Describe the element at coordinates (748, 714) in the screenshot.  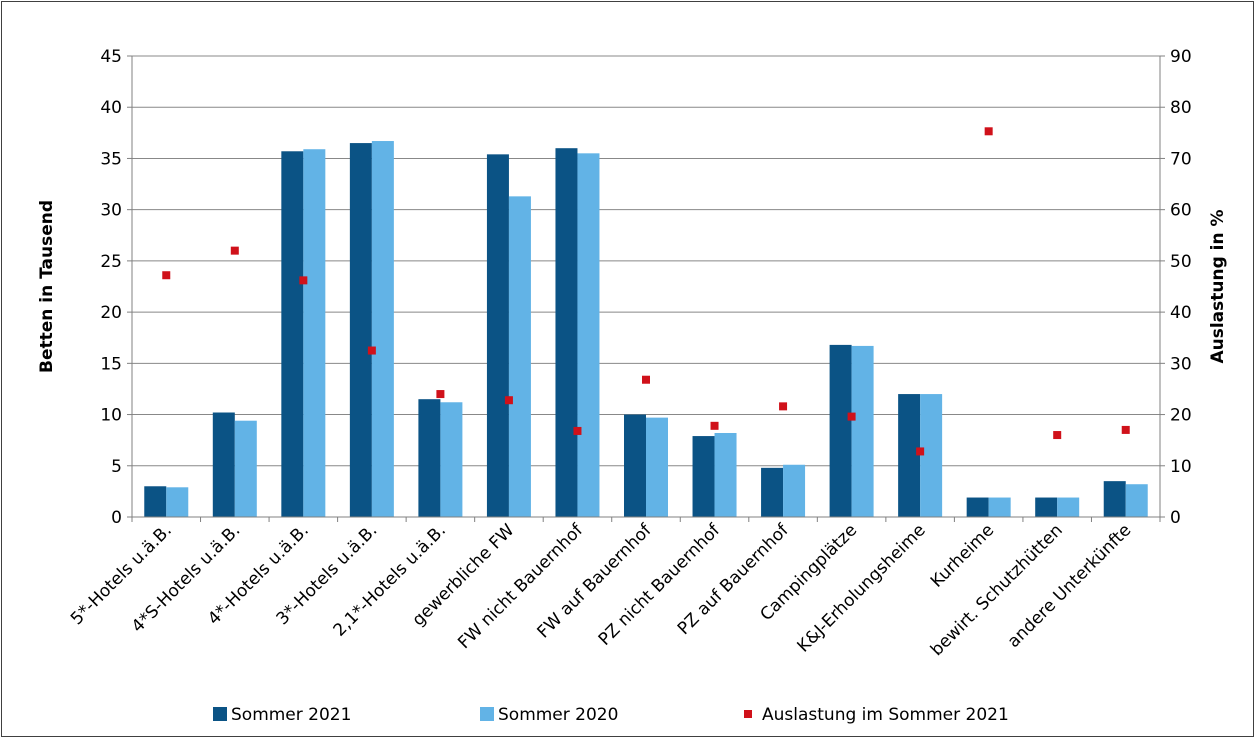
I see `legend-swatch-auslastung` at that location.